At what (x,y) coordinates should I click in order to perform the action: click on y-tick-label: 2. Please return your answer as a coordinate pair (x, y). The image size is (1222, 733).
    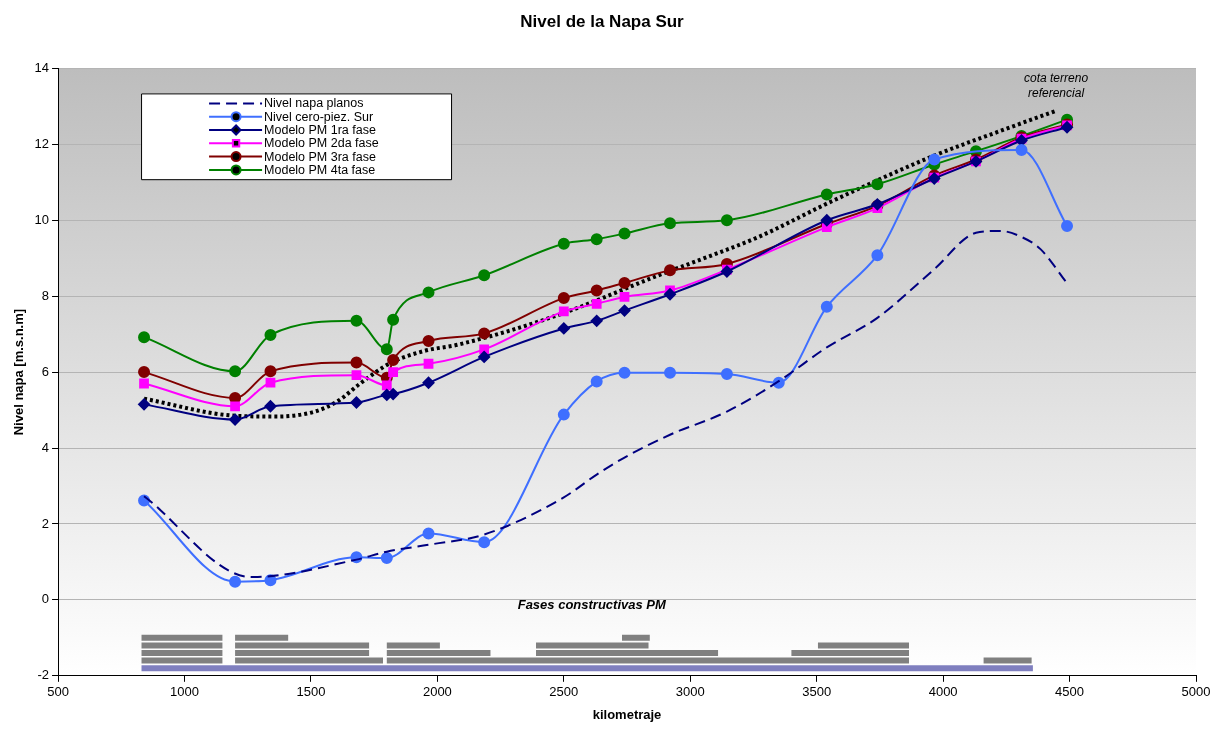
    Looking at the image, I should click on (45, 523).